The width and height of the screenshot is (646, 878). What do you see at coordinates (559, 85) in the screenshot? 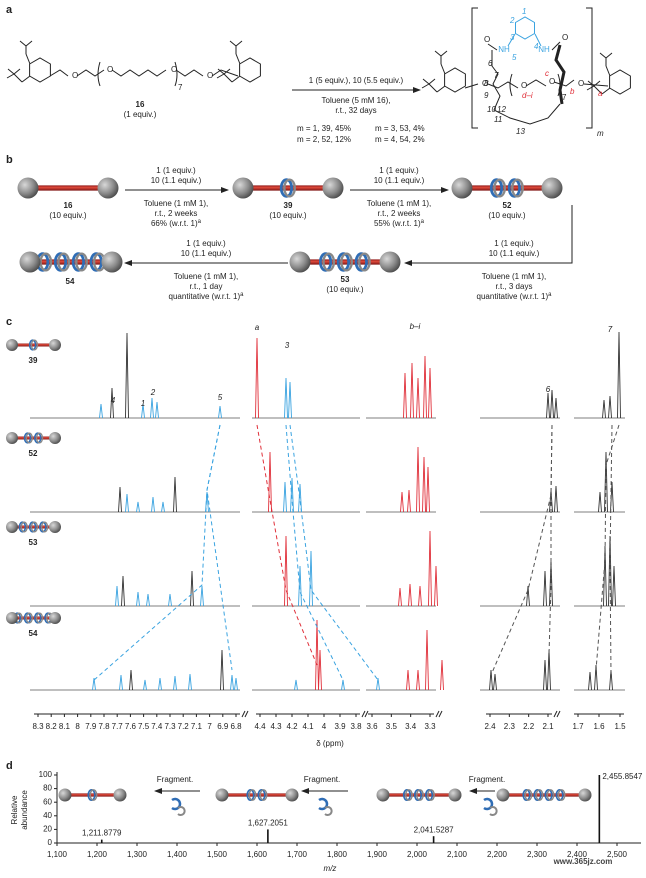
I see `bracket` at bounding box center [559, 85].